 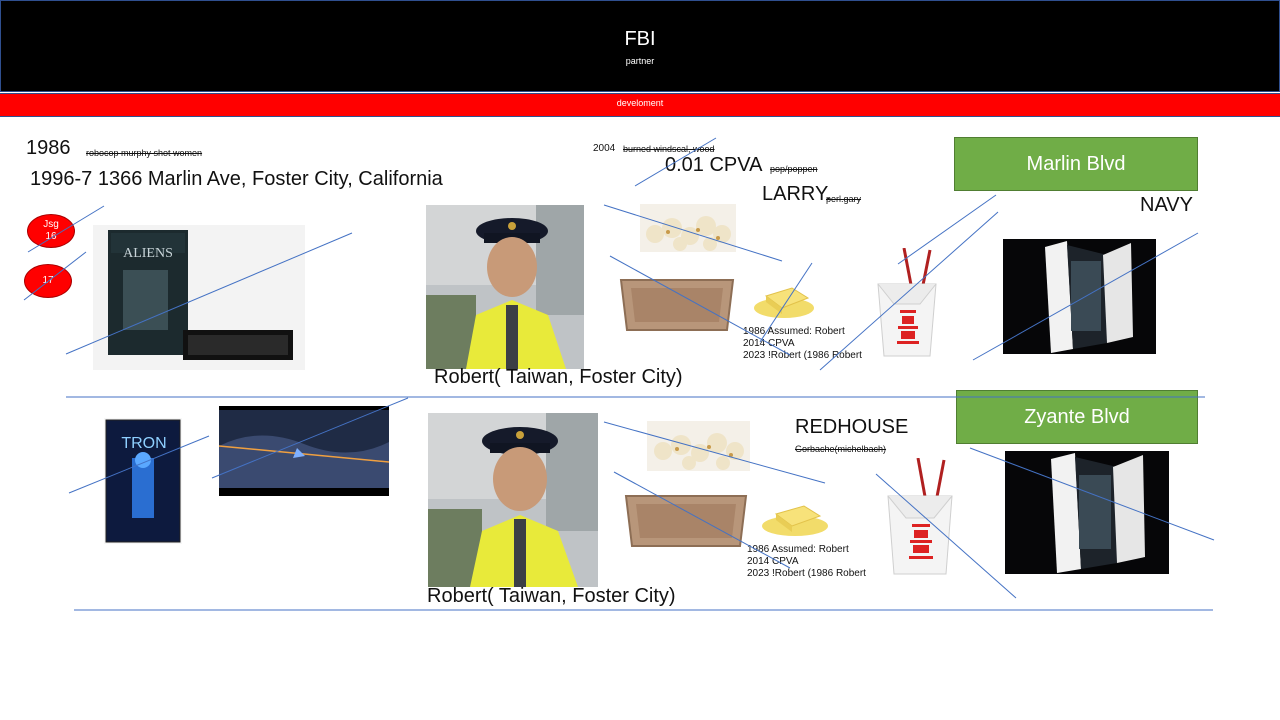 What do you see at coordinates (51, 236) in the screenshot?
I see `circle-label-bottom: 16` at bounding box center [51, 236].